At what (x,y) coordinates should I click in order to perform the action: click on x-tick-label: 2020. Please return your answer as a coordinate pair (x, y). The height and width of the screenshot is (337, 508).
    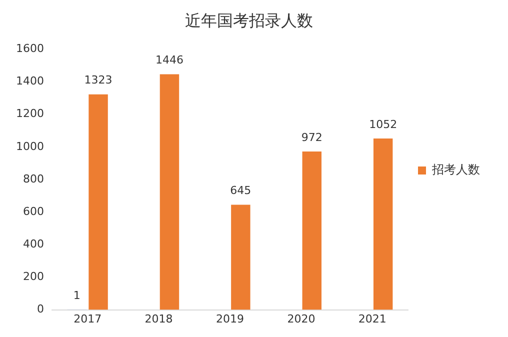
    Looking at the image, I should click on (301, 319).